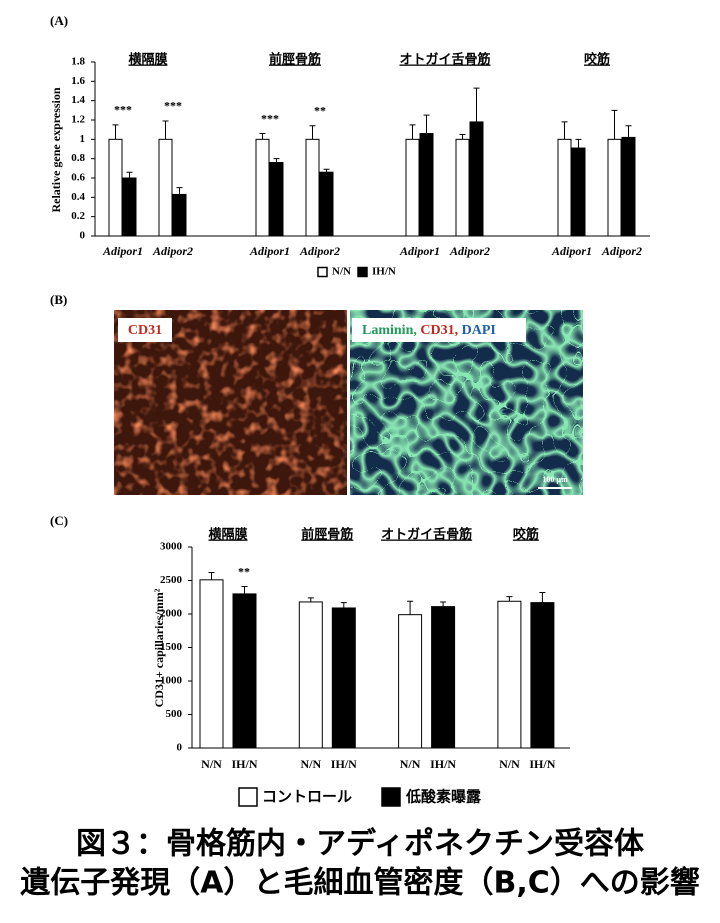 This screenshot has height=923, width=720. Describe the element at coordinates (171, 681) in the screenshot. I see `y-tick-label: 1000` at that location.